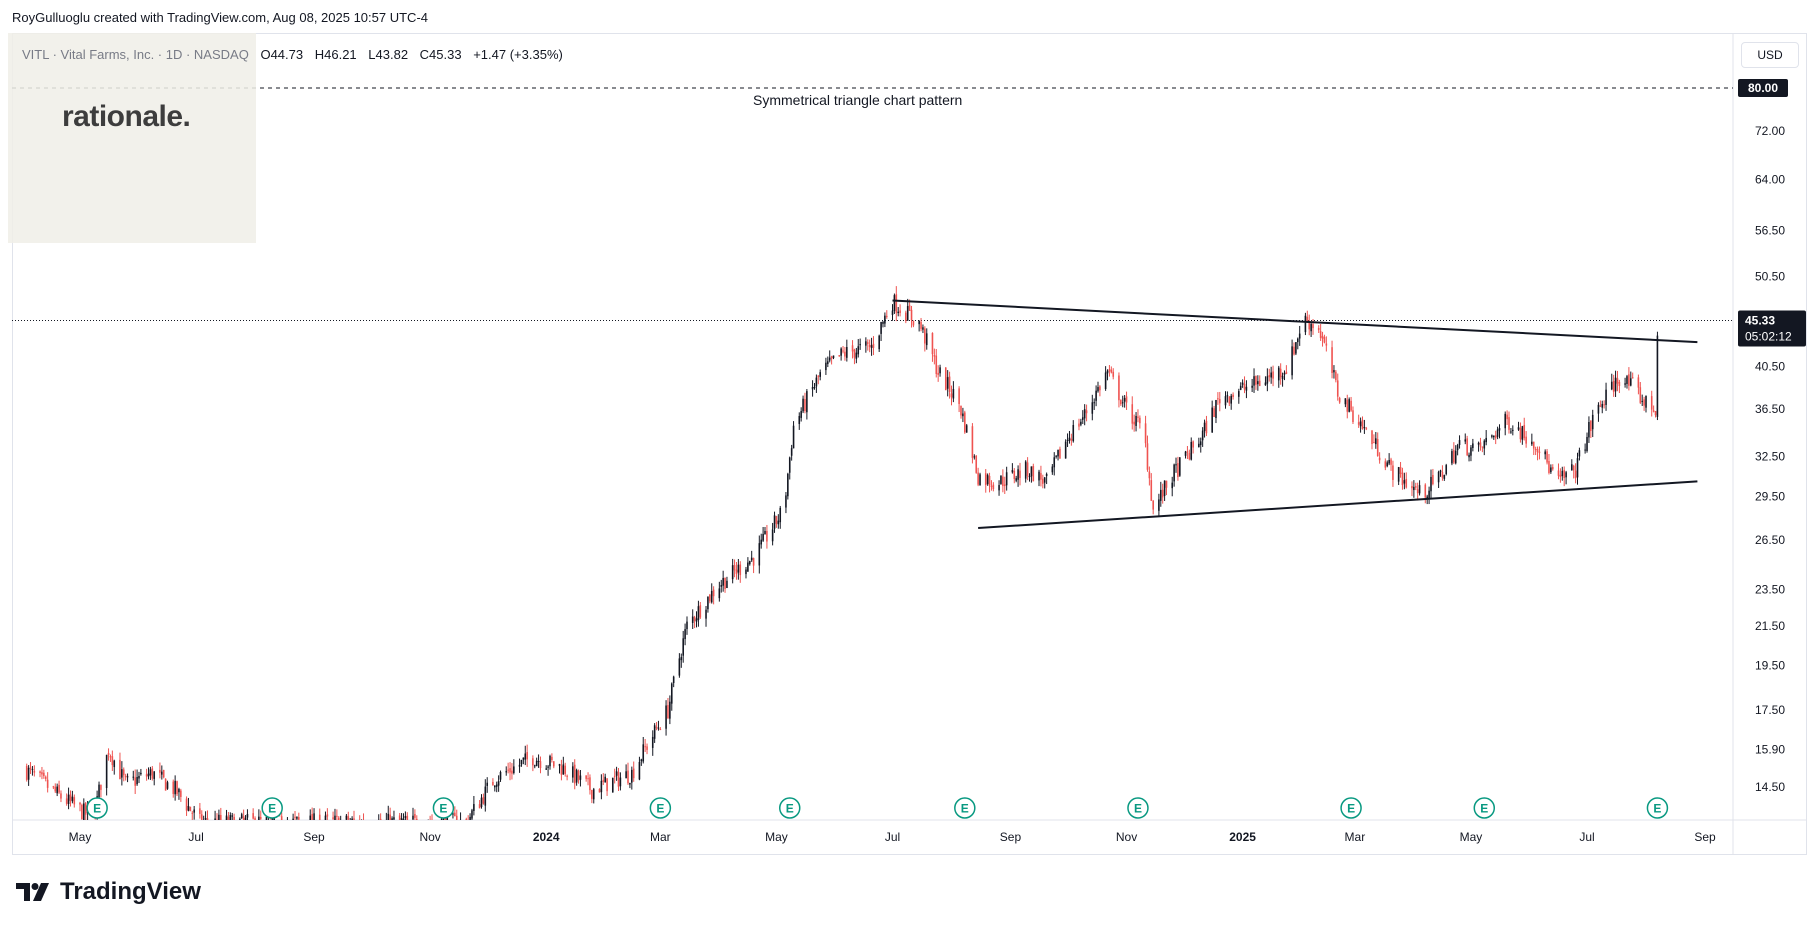 The height and width of the screenshot is (928, 1814). What do you see at coordinates (1355, 837) in the screenshot?
I see `time-tick-label: Mar` at bounding box center [1355, 837].